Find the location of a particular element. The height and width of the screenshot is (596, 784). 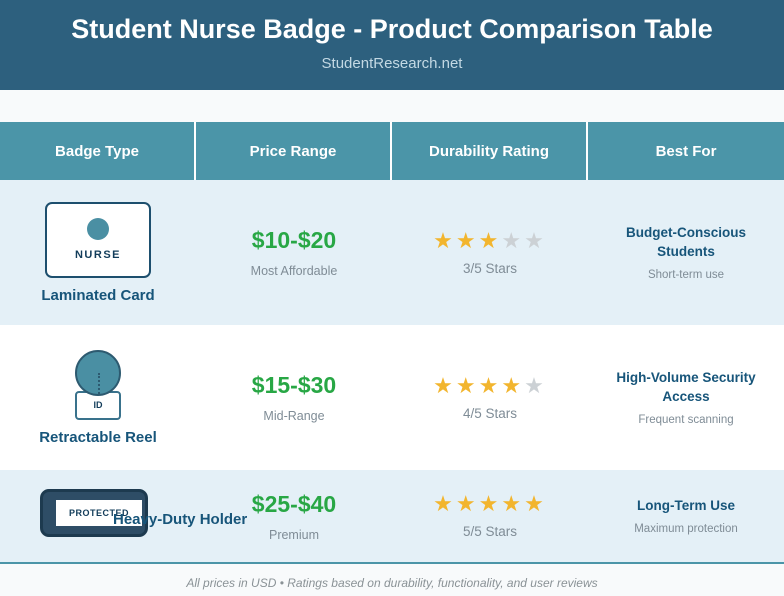

photo-circle-icon is located at coordinates (98, 229).